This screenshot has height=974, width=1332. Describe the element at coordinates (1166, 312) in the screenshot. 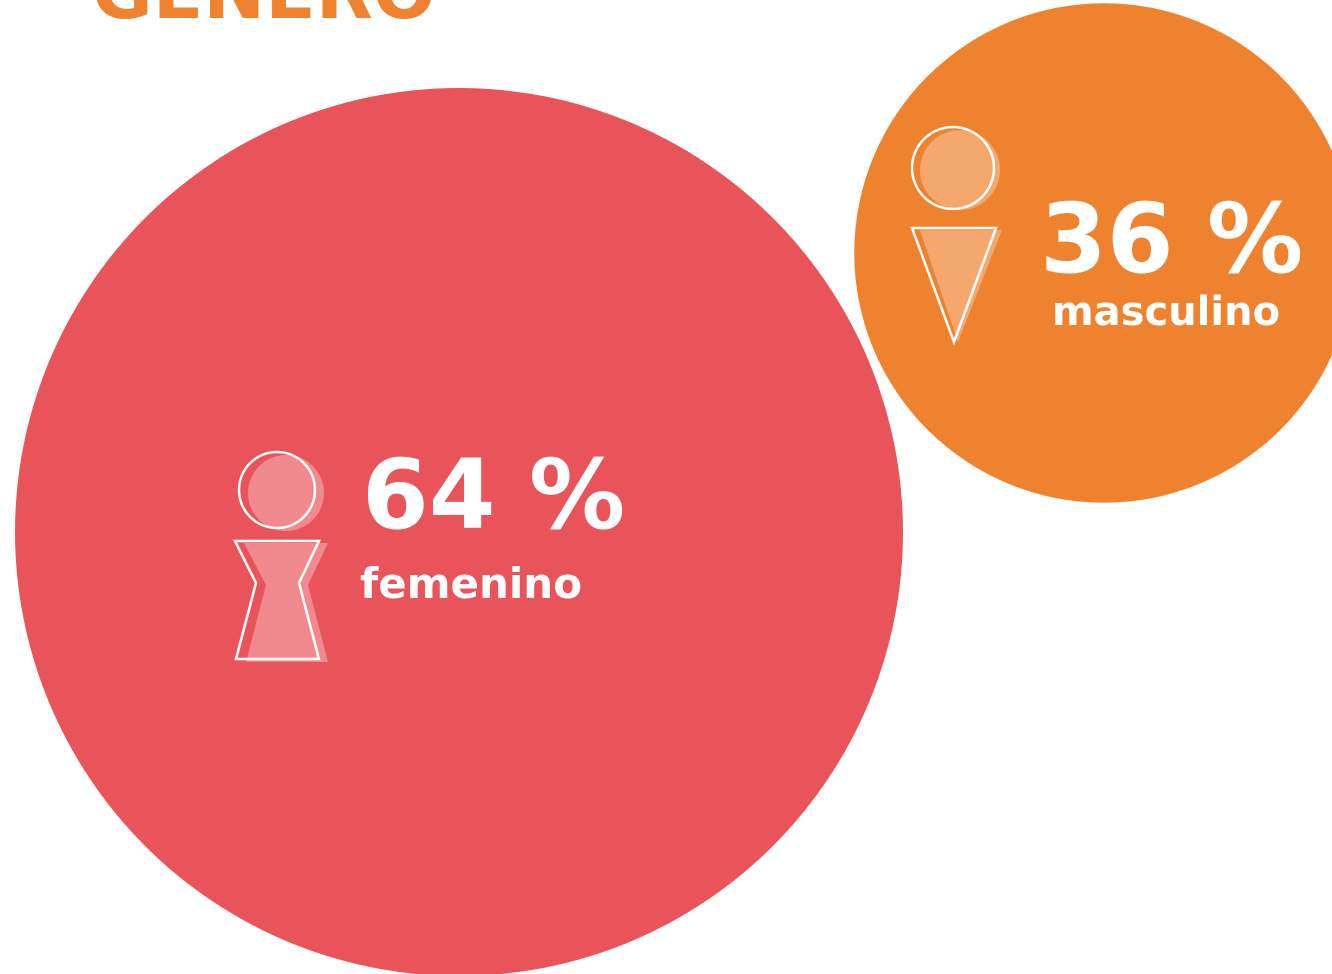

I see `category-label: masculino` at that location.